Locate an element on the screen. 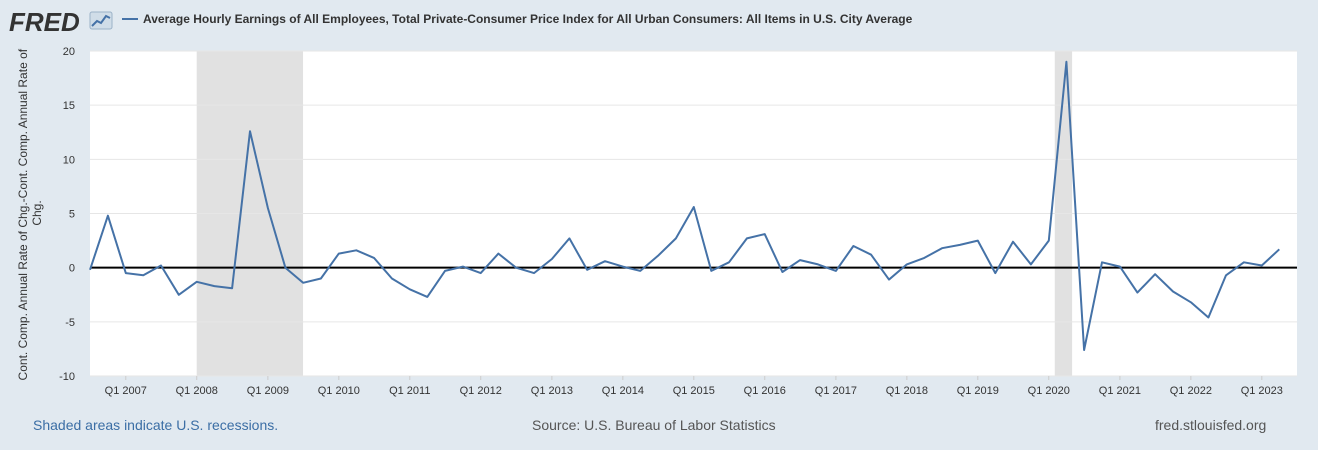  x-tick-label: Q1 2015 is located at coordinates (694, 391).